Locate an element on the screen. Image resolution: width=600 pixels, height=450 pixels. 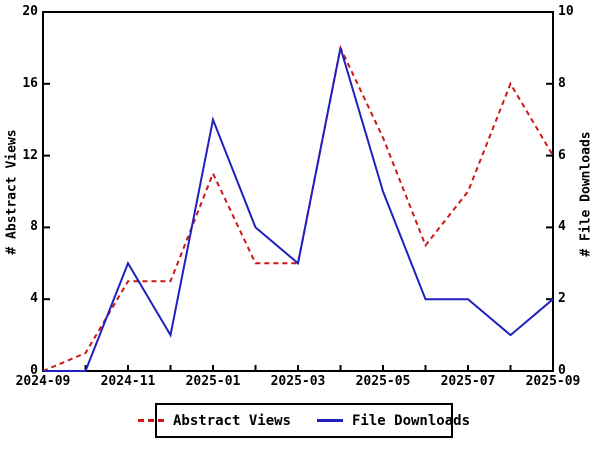
right-axis-tick-label: 10 is located at coordinates (566, 11).